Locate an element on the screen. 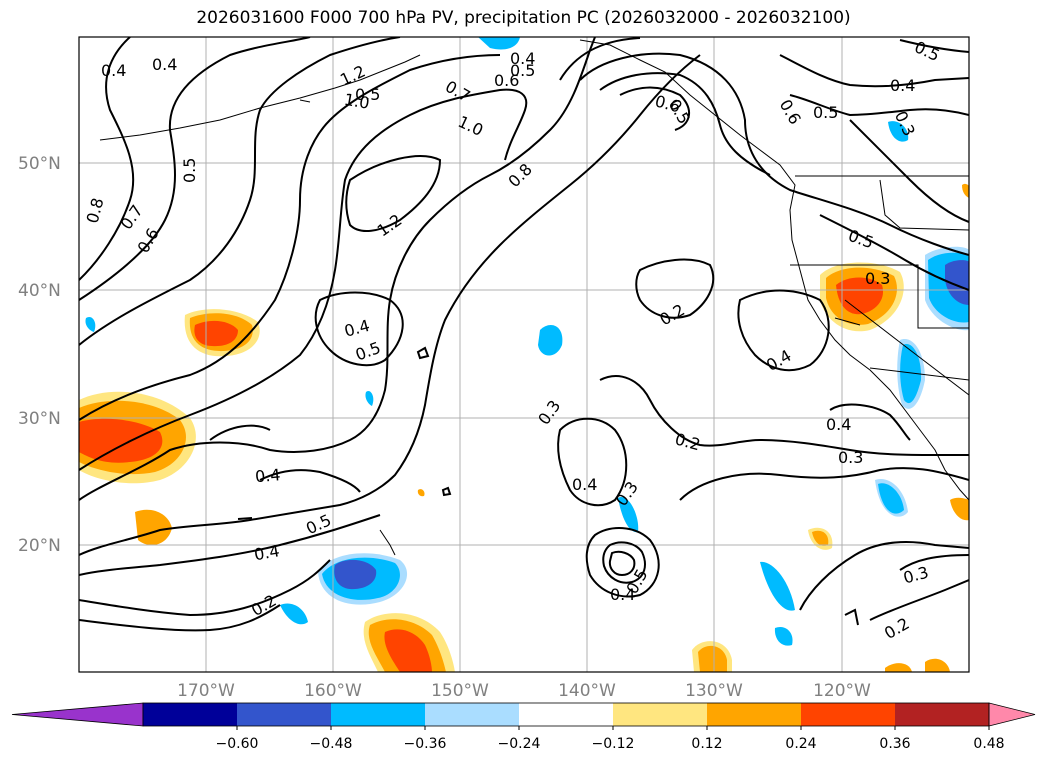 The width and height of the screenshot is (1047, 765). lon-label: 160°W is located at coordinates (333, 691).